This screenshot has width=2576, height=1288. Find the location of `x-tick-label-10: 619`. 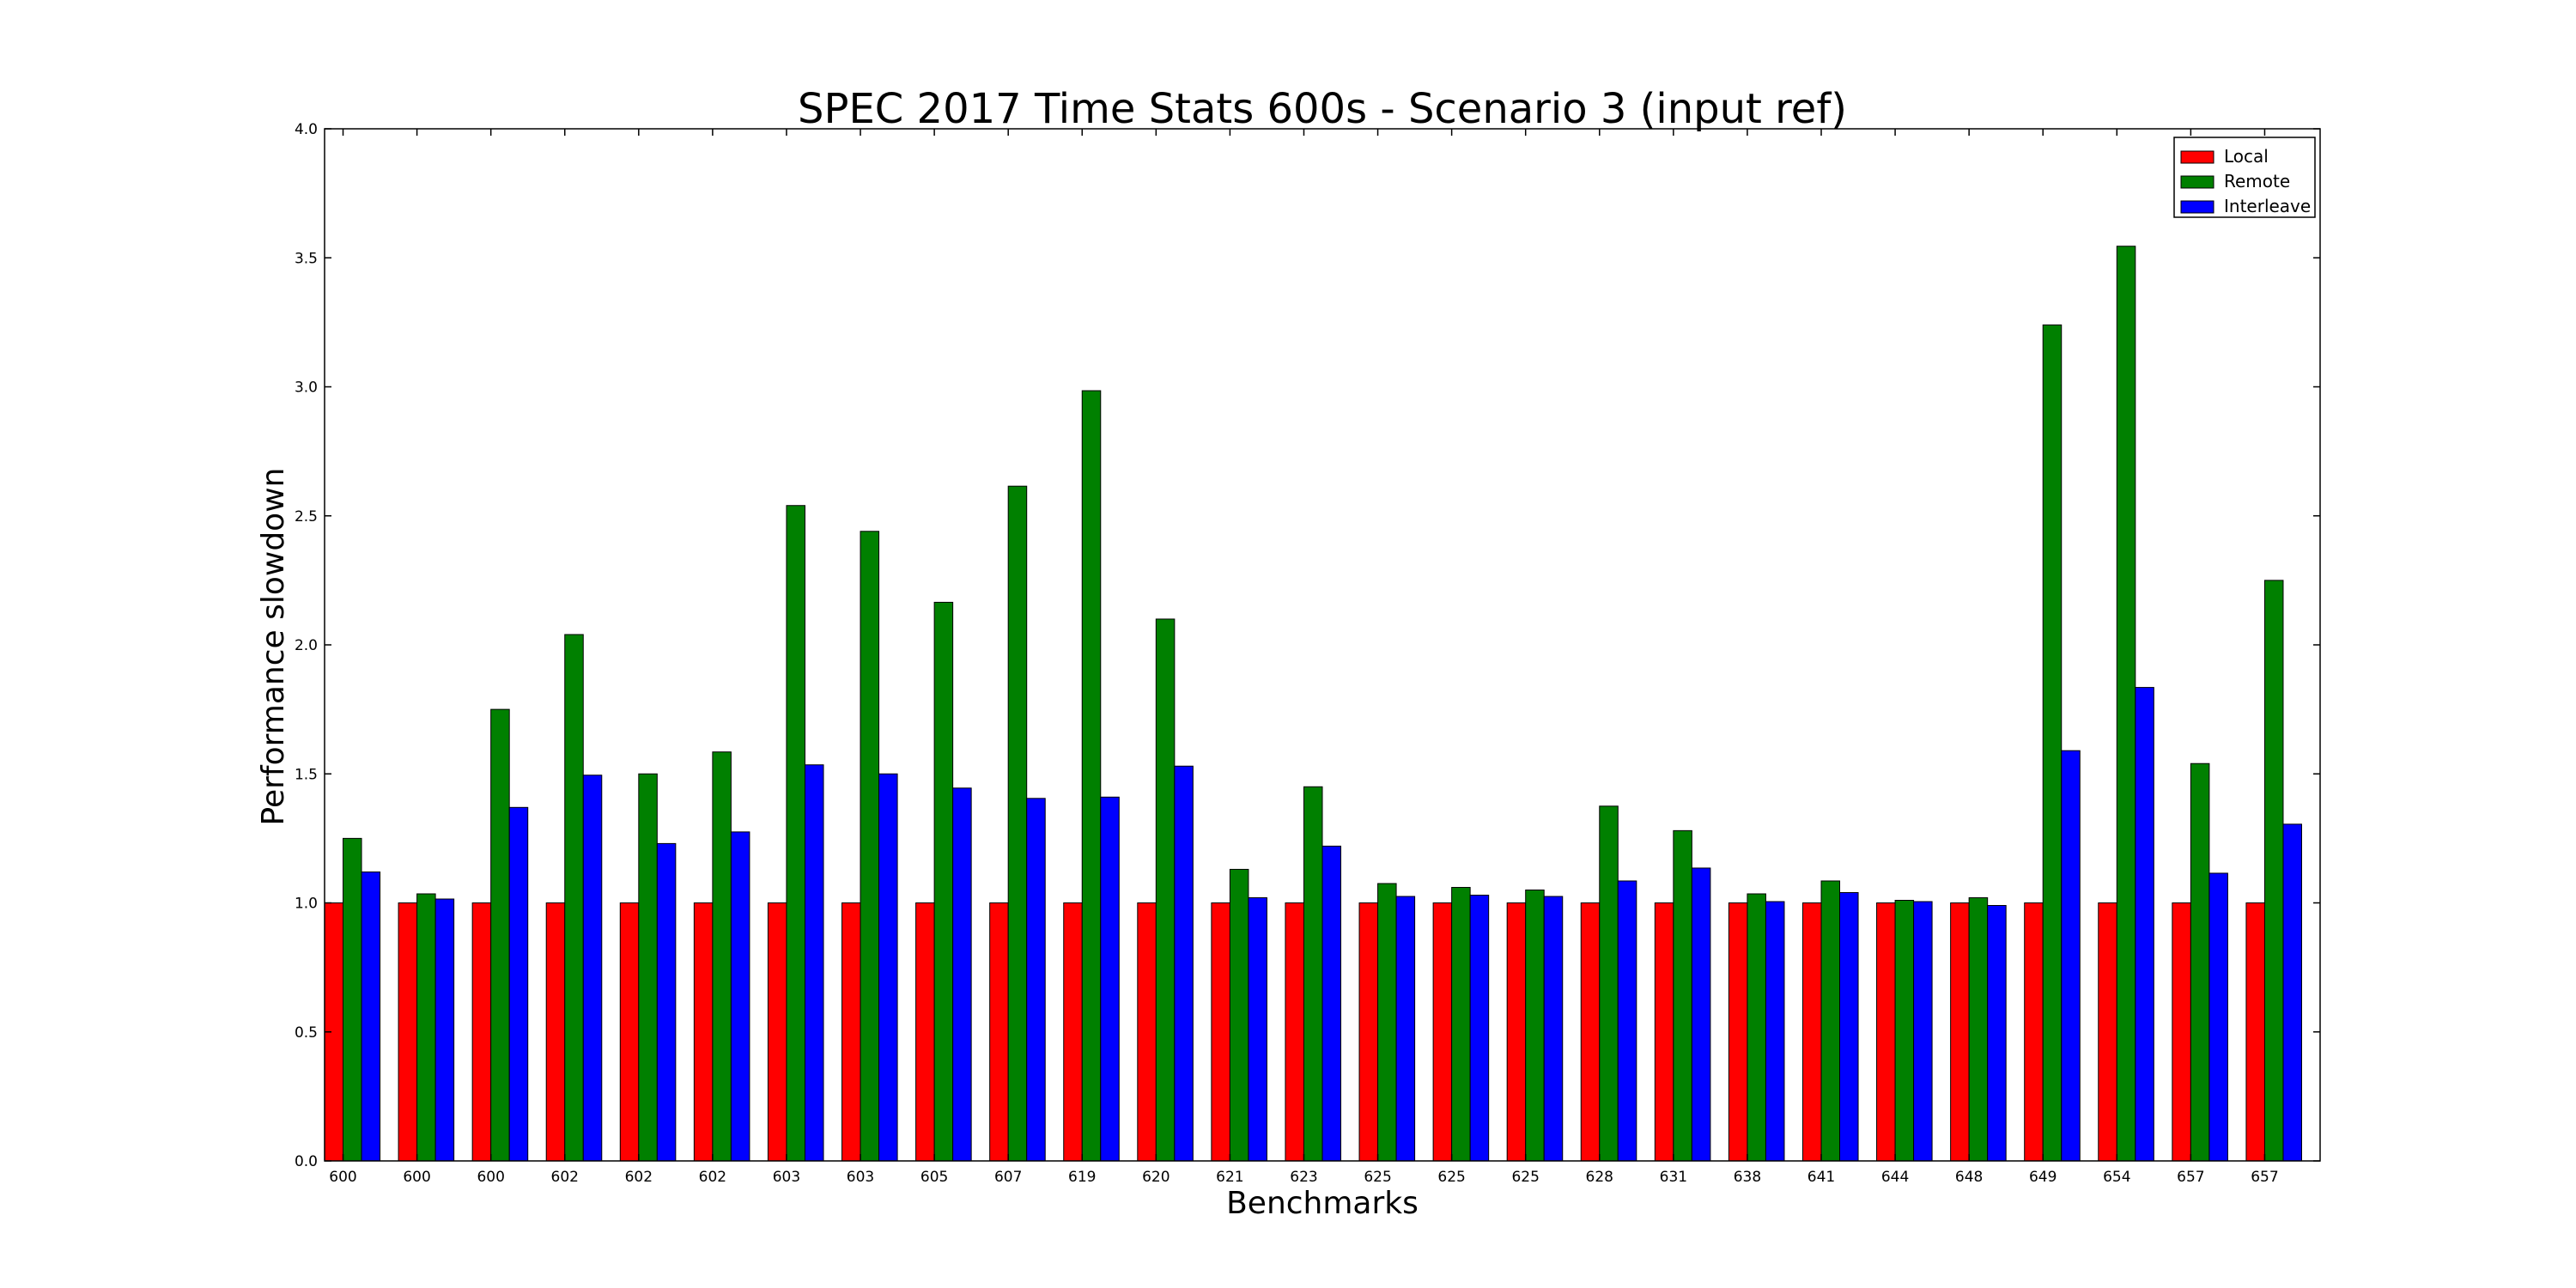

x-tick-label-10: 619 is located at coordinates (1082, 1177).